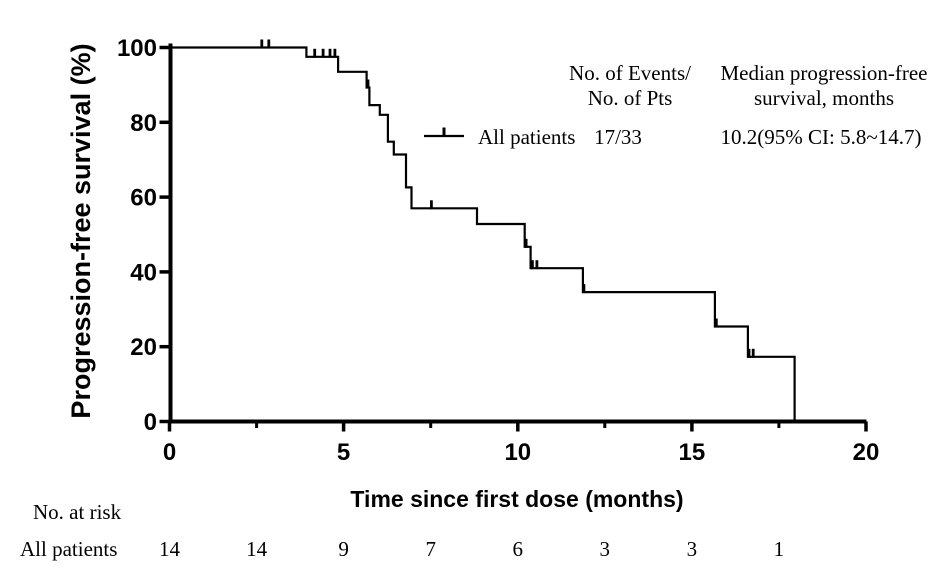 The height and width of the screenshot is (586, 931). What do you see at coordinates (471, 549) in the screenshot?
I see `risk-values: 14 14 9 7 6 3 3 1` at bounding box center [471, 549].